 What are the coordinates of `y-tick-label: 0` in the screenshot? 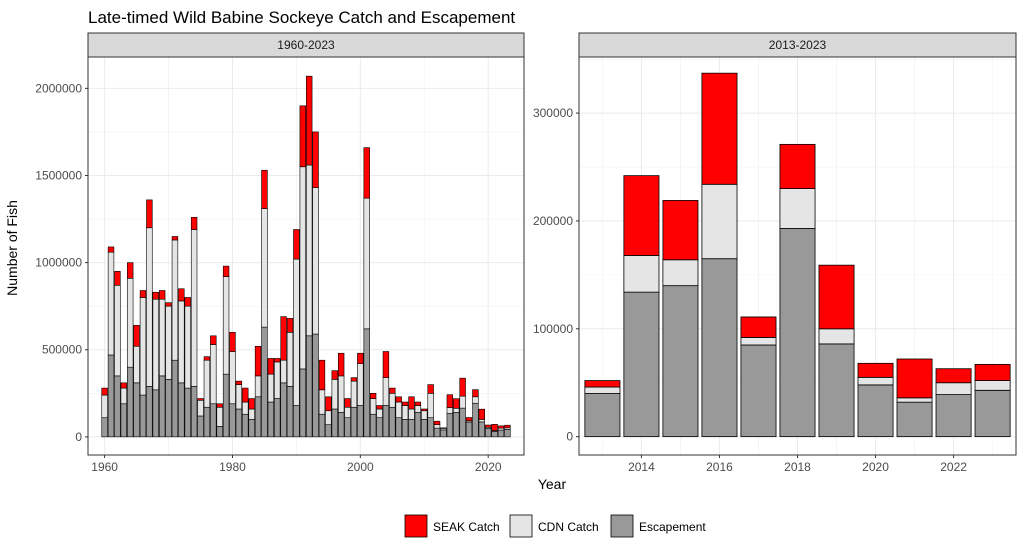 It's located at (78, 437).